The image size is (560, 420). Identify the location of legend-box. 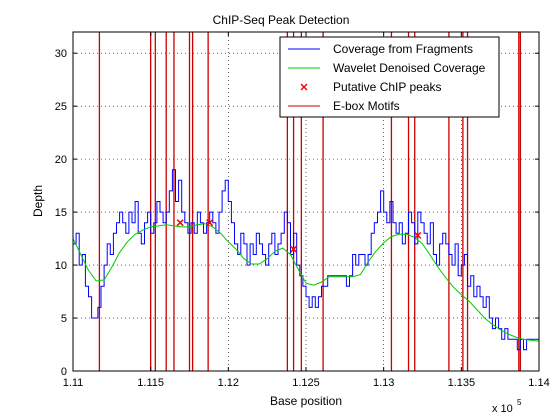
(389, 77).